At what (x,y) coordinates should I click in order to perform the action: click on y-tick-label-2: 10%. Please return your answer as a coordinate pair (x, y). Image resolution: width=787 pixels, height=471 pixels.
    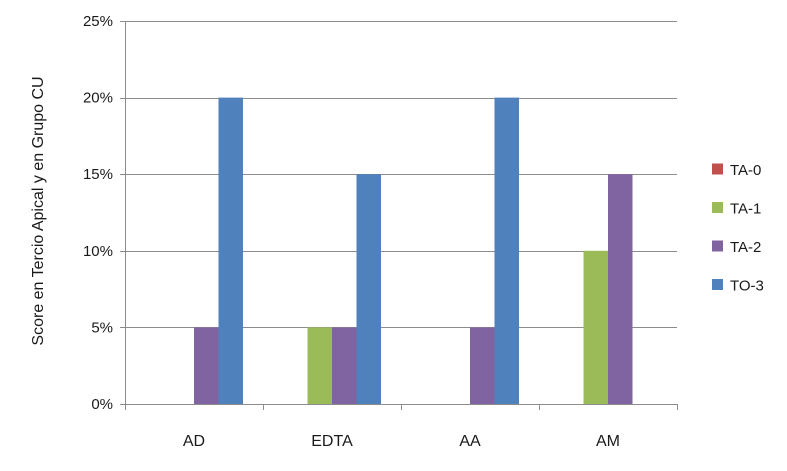
    Looking at the image, I should click on (98, 251).